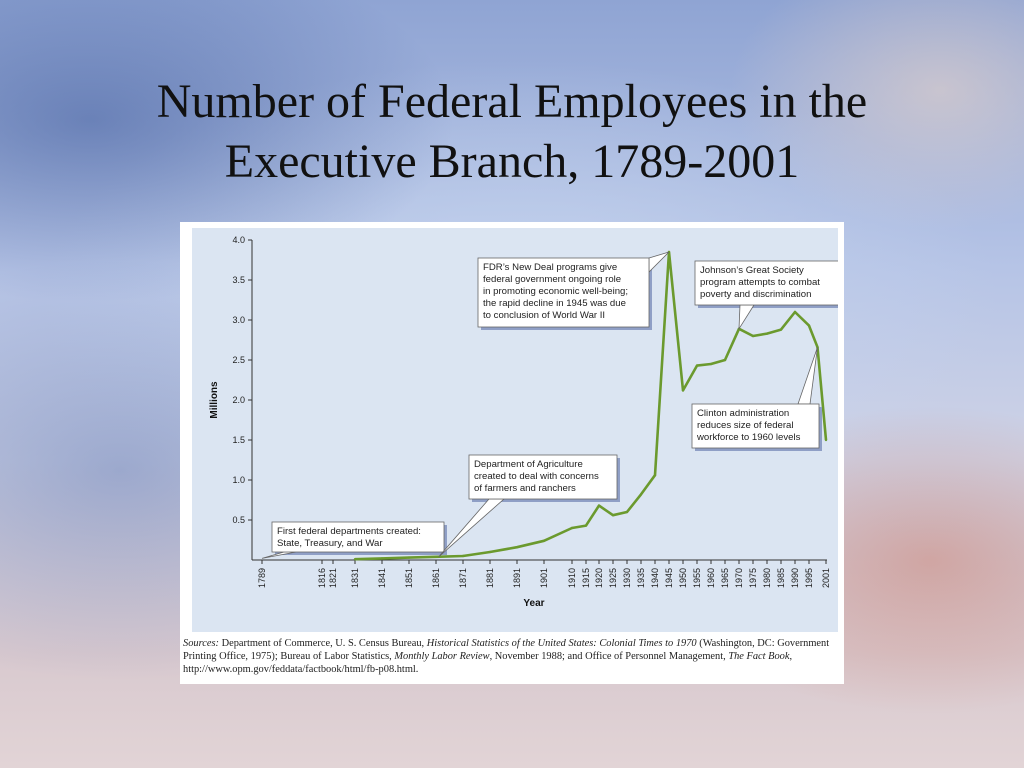 The image size is (1024, 768). What do you see at coordinates (517, 578) in the screenshot?
I see `x-tick-label: 1891` at bounding box center [517, 578].